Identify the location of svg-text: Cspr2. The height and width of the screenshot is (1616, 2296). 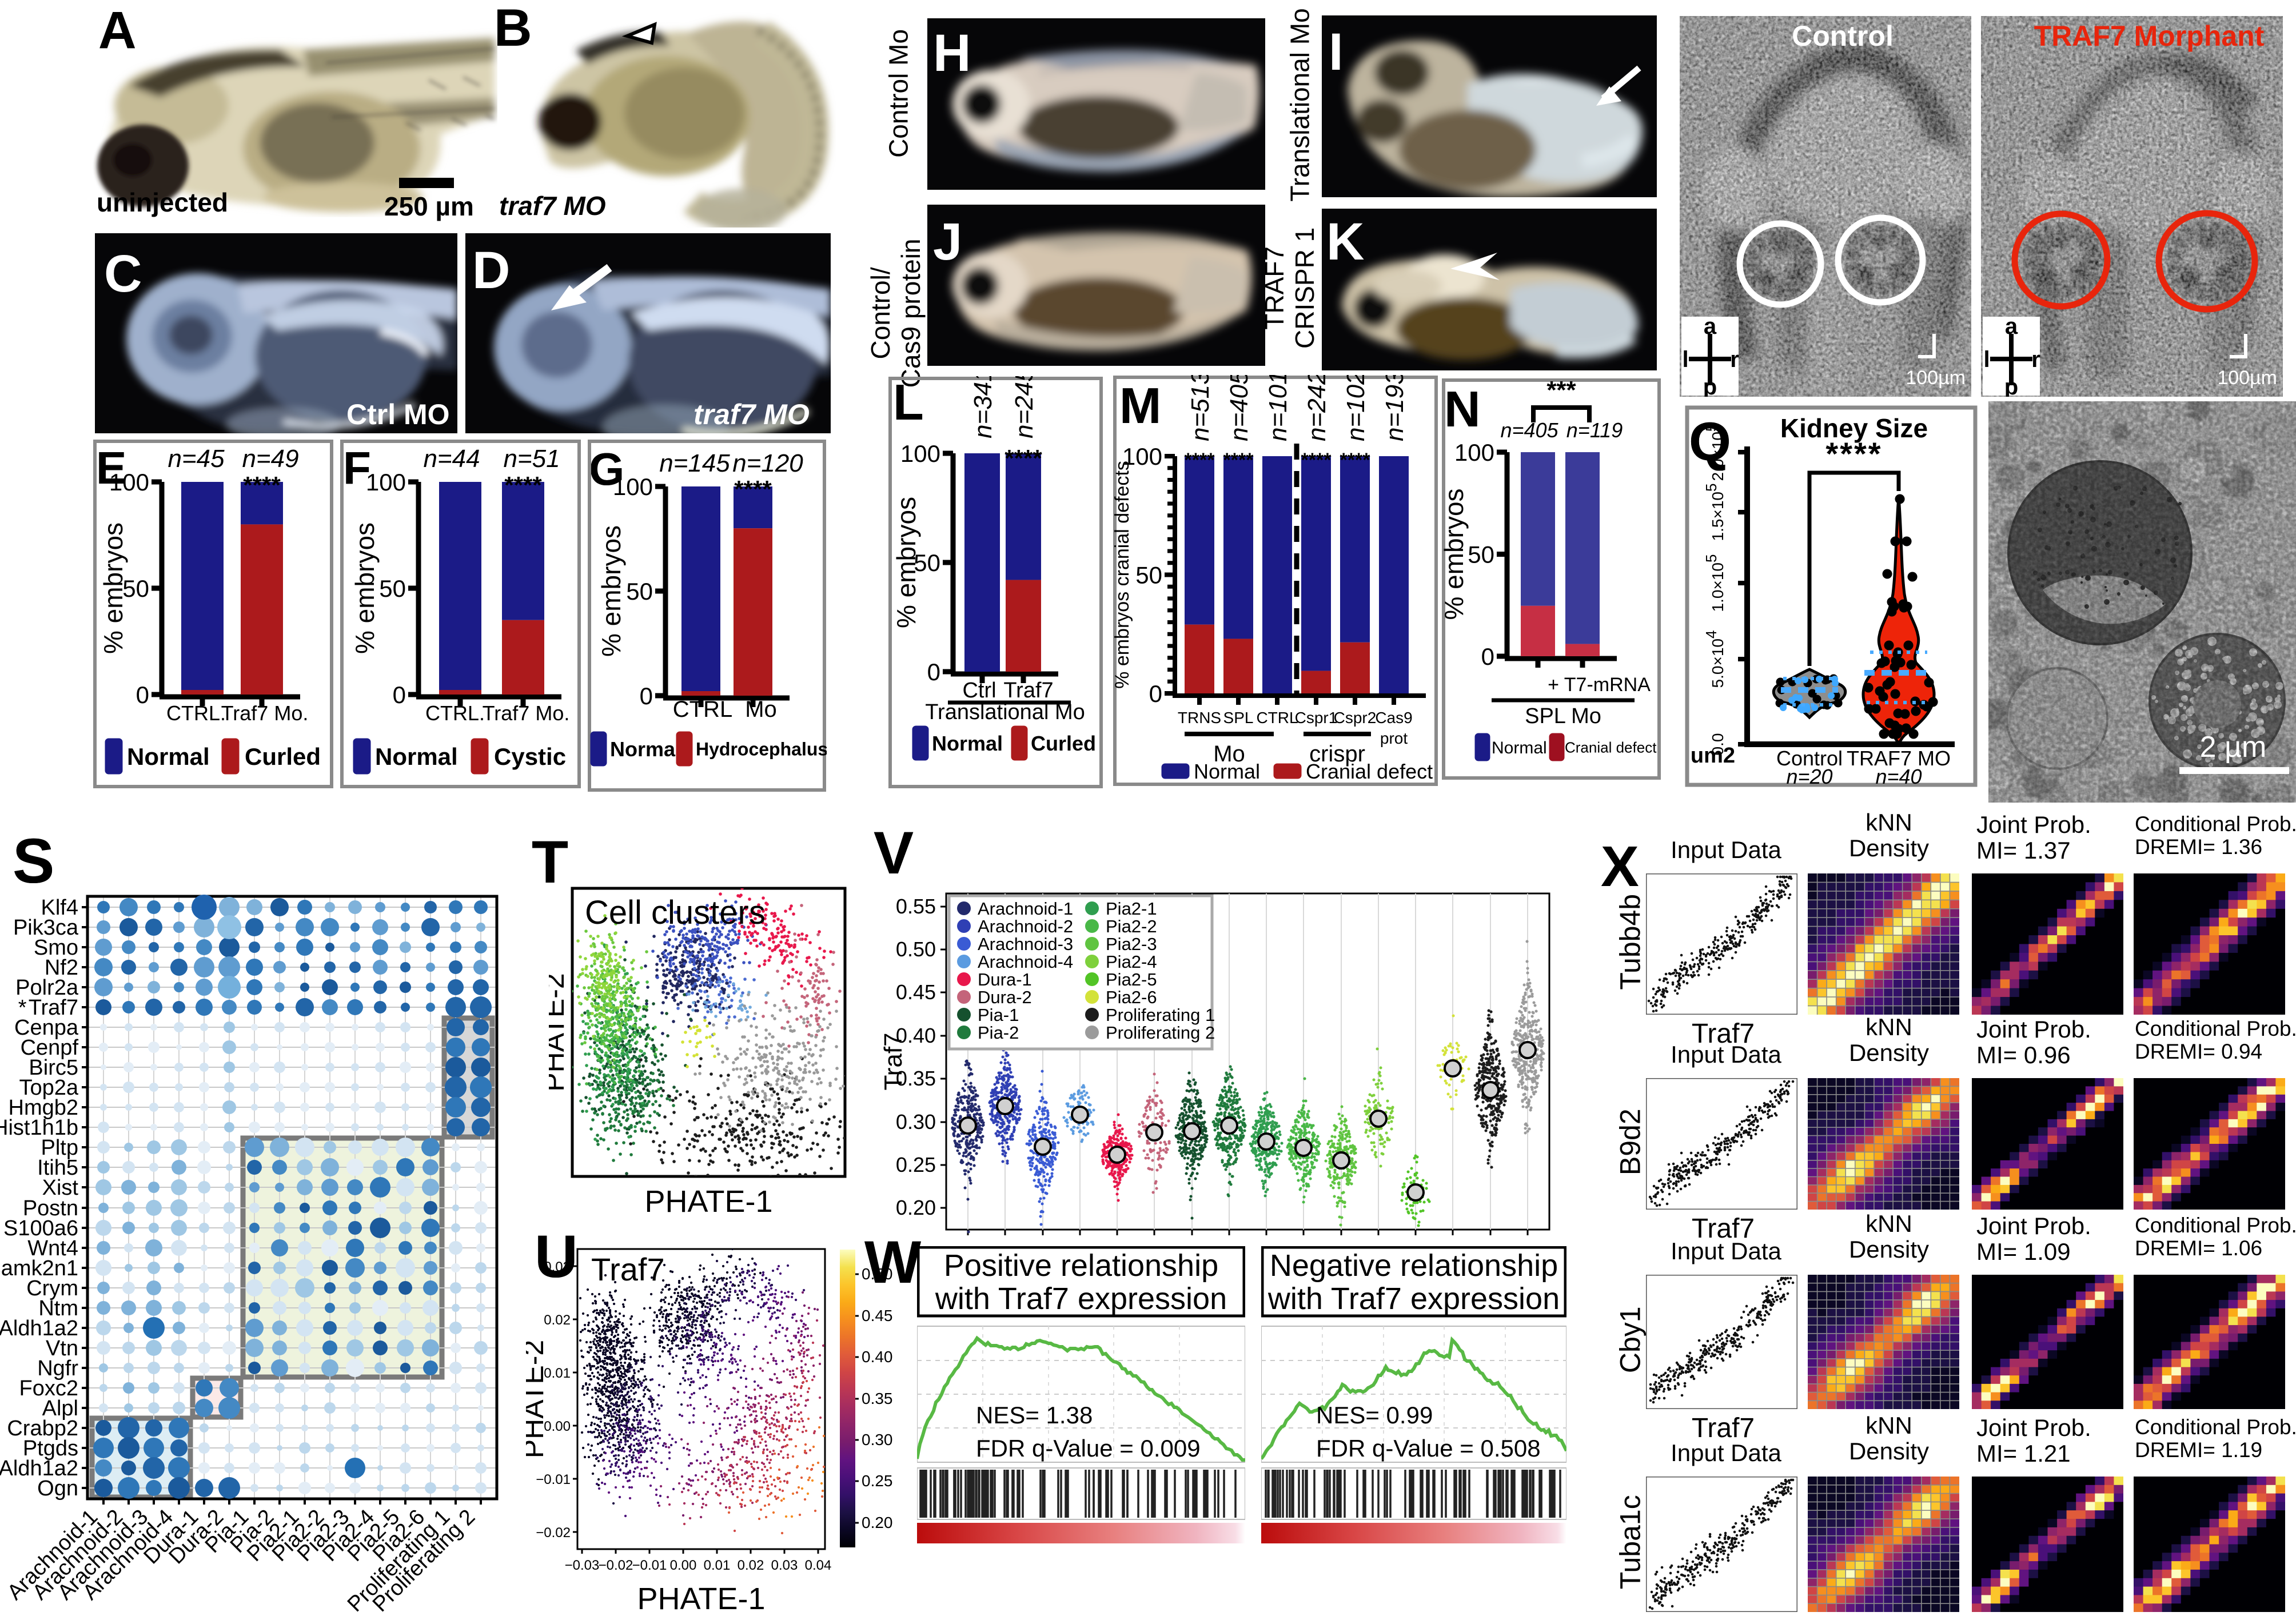
(1356, 718).